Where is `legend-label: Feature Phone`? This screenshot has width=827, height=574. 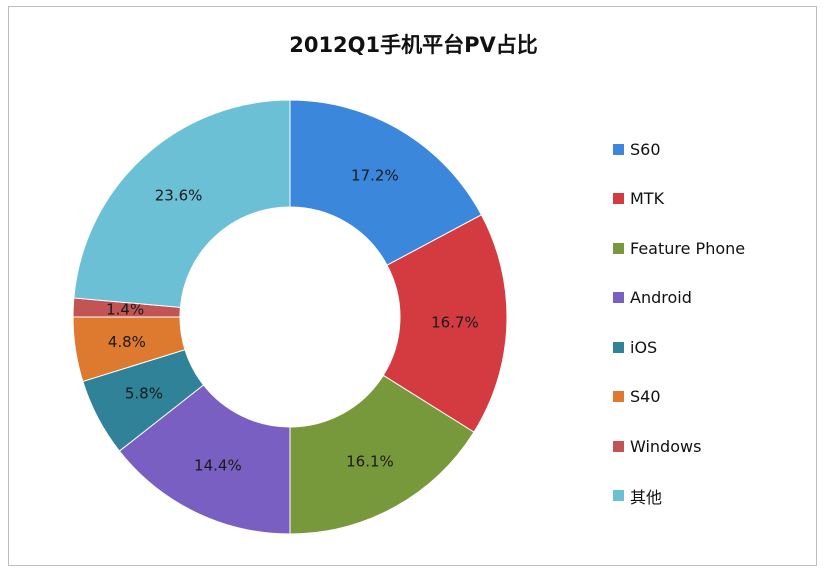
legend-label: Feature Phone is located at coordinates (688, 248).